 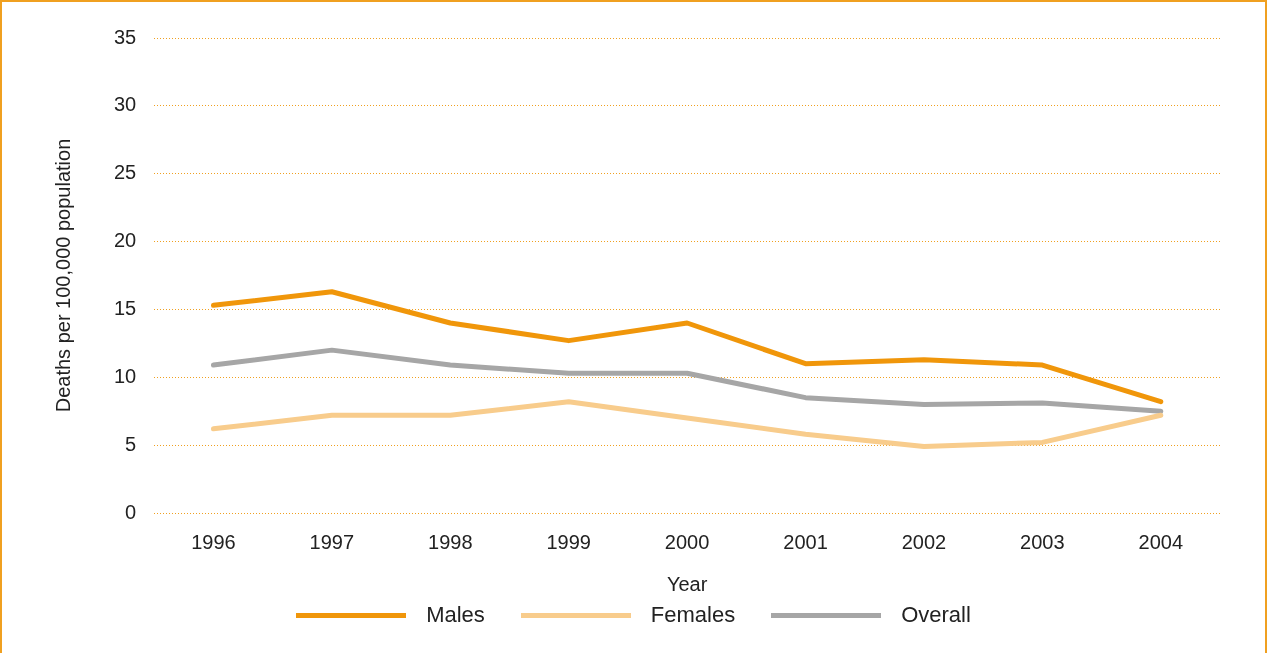 I want to click on y-tick-label: 35, so click(x=125, y=36).